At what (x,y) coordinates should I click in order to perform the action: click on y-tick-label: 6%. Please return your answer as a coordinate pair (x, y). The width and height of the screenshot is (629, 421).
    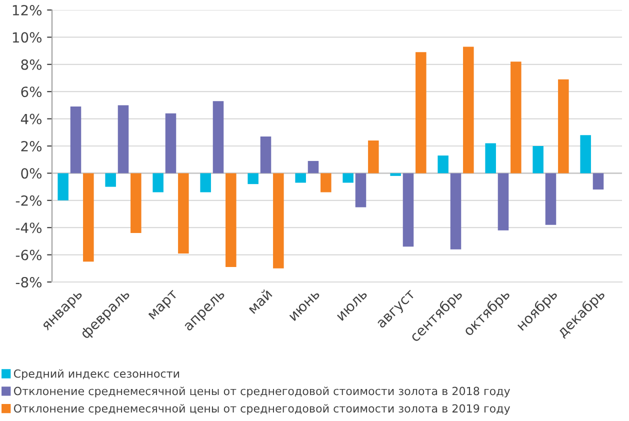
    Looking at the image, I should click on (31, 92).